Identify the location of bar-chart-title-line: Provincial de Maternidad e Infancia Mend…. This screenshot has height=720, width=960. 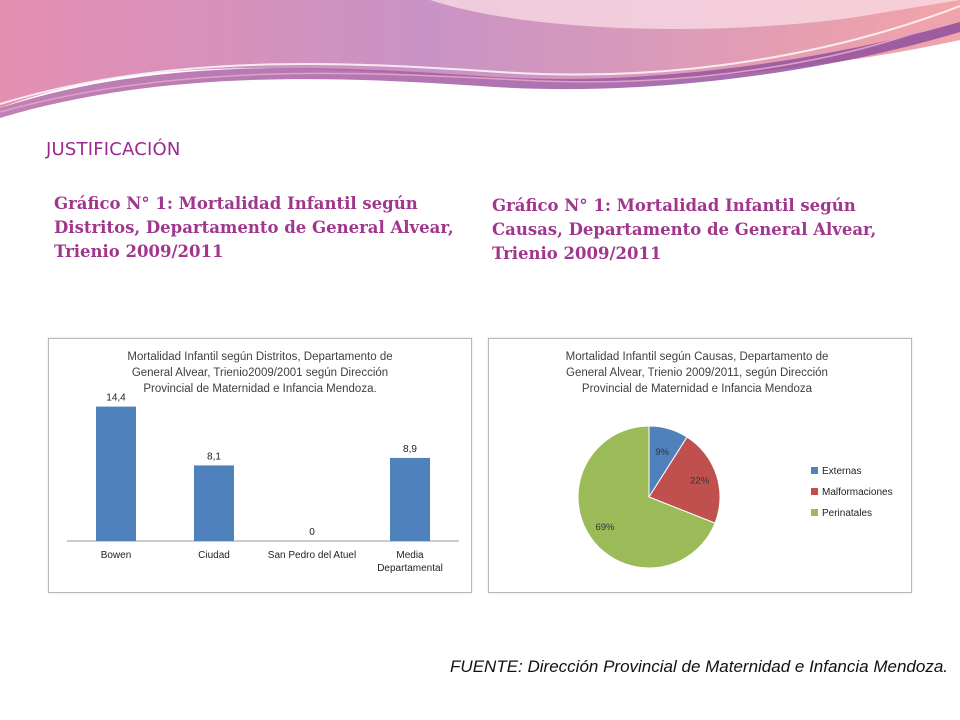
(259, 389).